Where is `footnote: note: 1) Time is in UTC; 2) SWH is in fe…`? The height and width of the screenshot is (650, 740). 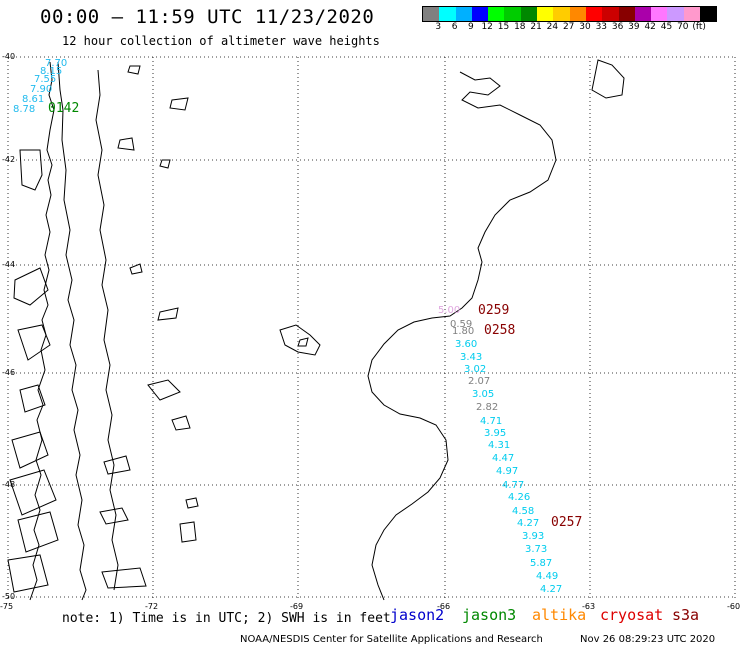 footnote: note: 1) Time is in UTC; 2) SWH is in fe… is located at coordinates (226, 618).